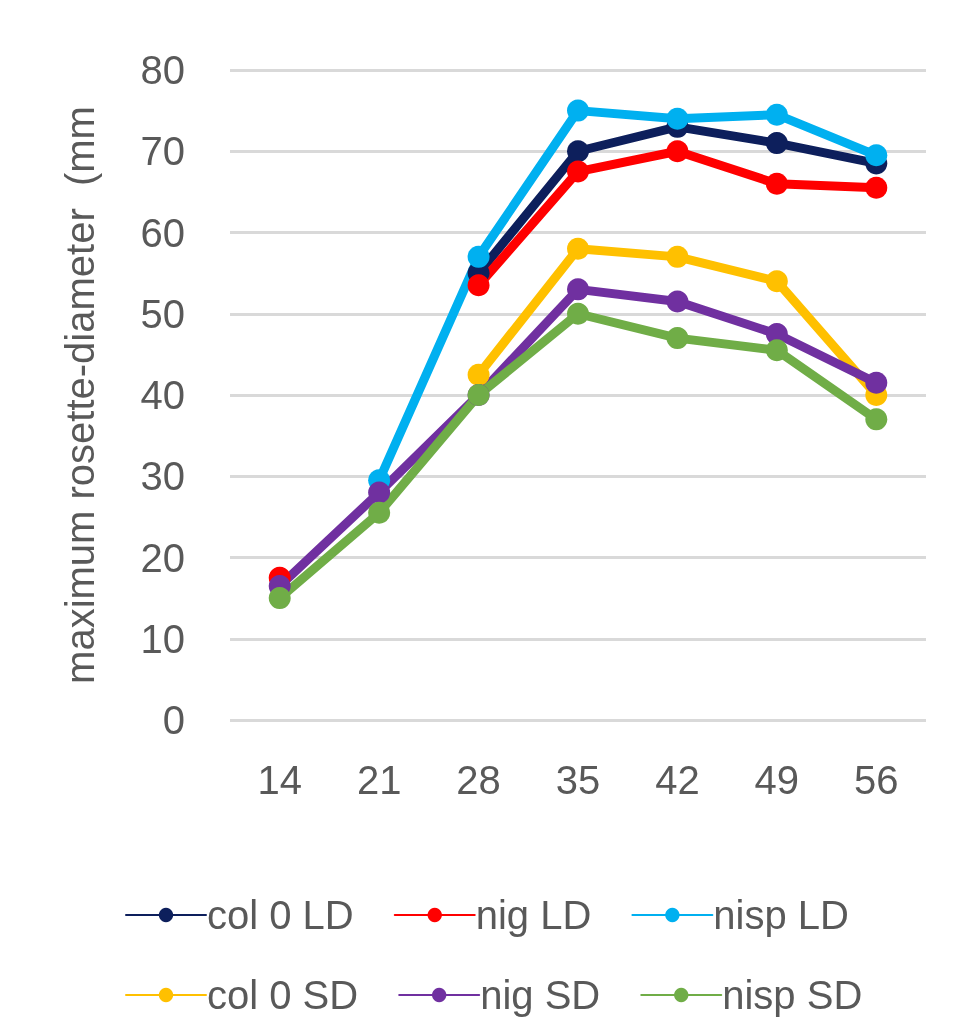  Describe the element at coordinates (792, 995) in the screenshot. I see `legend-label: nisp SD` at that location.